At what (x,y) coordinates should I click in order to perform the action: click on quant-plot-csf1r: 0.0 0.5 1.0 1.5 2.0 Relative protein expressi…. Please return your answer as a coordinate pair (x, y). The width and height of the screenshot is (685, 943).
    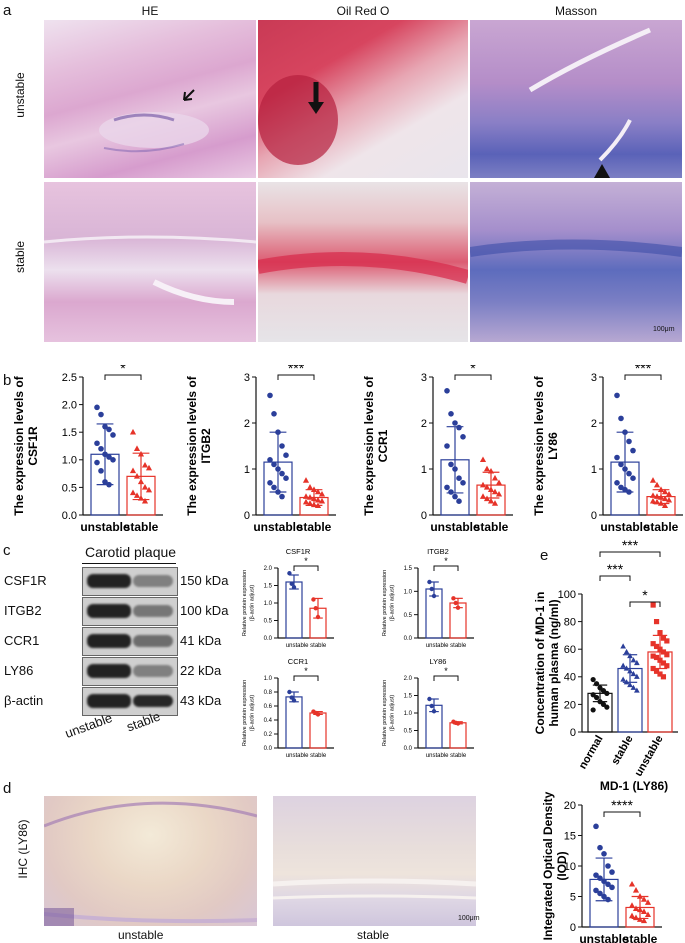
    Looking at the image, I should click on (288, 598).